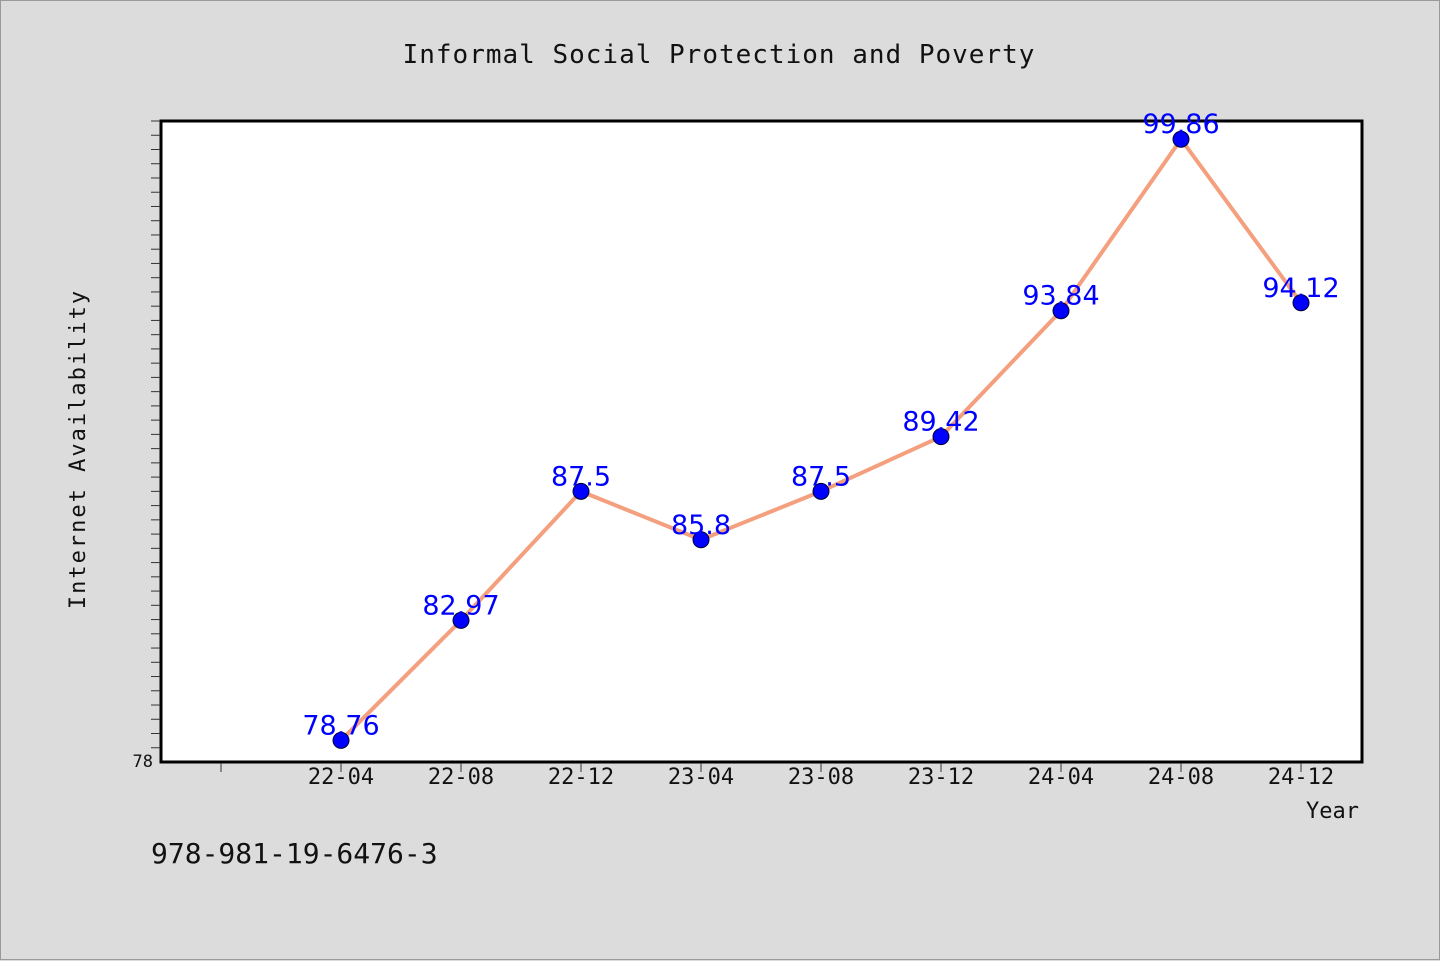 The image size is (1440, 961). I want to click on x-tick-label: 22-08, so click(461, 777).